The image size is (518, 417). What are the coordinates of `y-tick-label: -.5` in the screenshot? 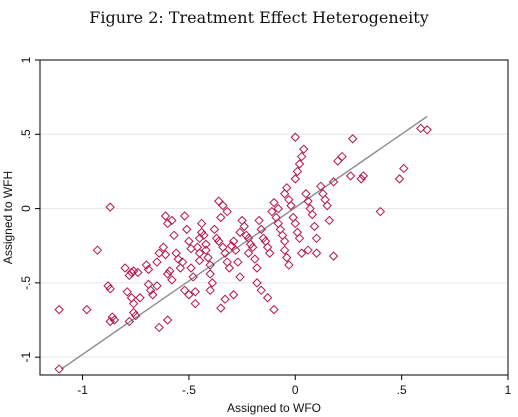 It's located at (26, 283).